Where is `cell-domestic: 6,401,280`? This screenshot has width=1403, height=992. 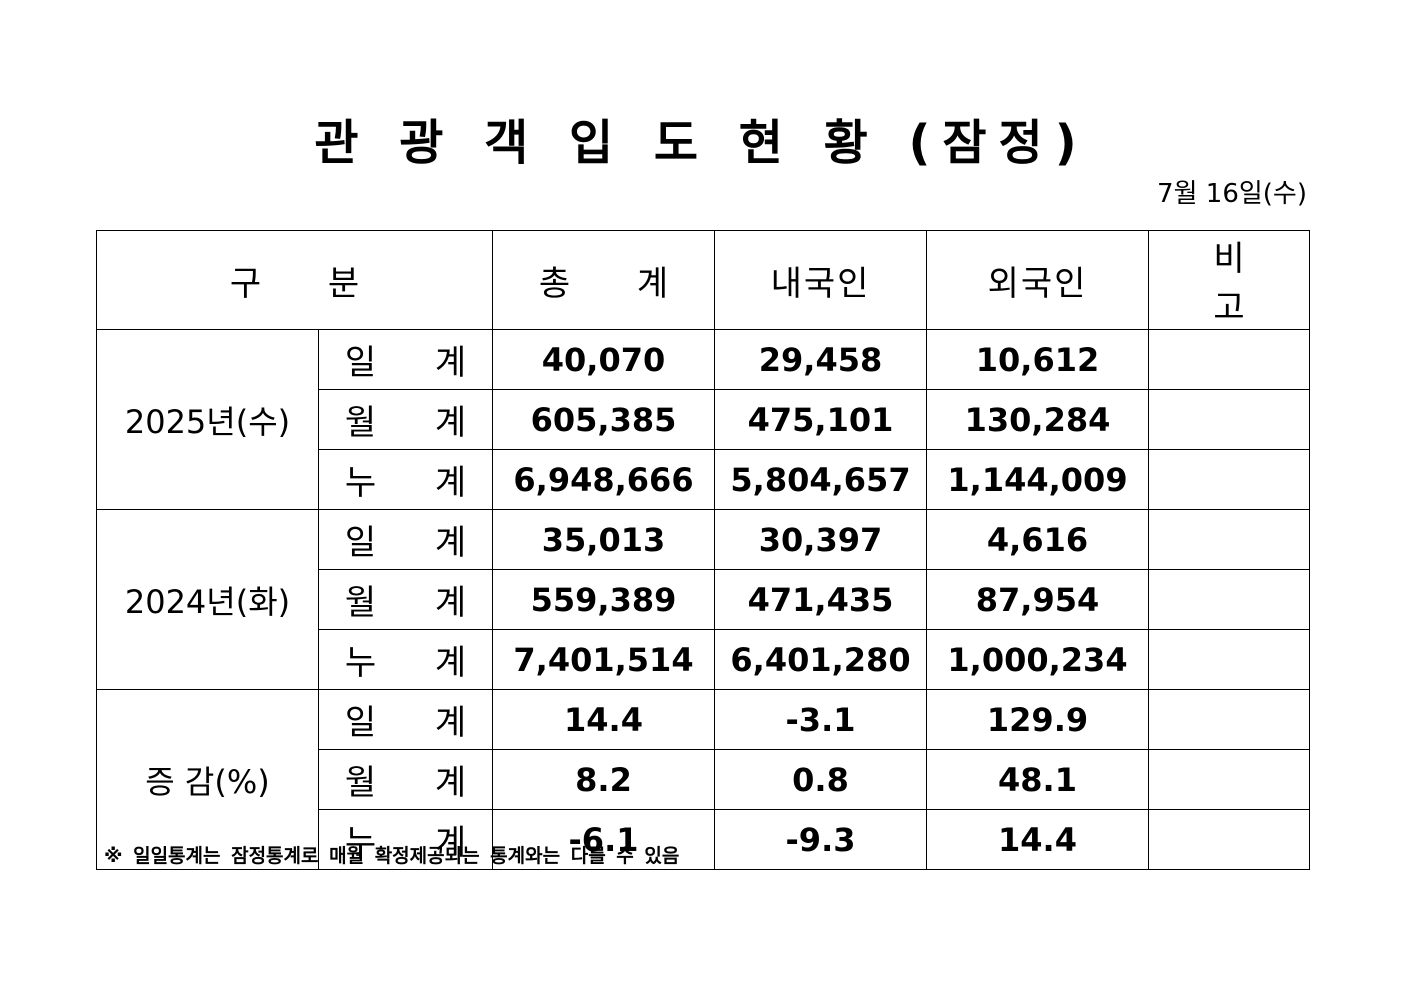
cell-domestic: 6,401,280 is located at coordinates (820, 659).